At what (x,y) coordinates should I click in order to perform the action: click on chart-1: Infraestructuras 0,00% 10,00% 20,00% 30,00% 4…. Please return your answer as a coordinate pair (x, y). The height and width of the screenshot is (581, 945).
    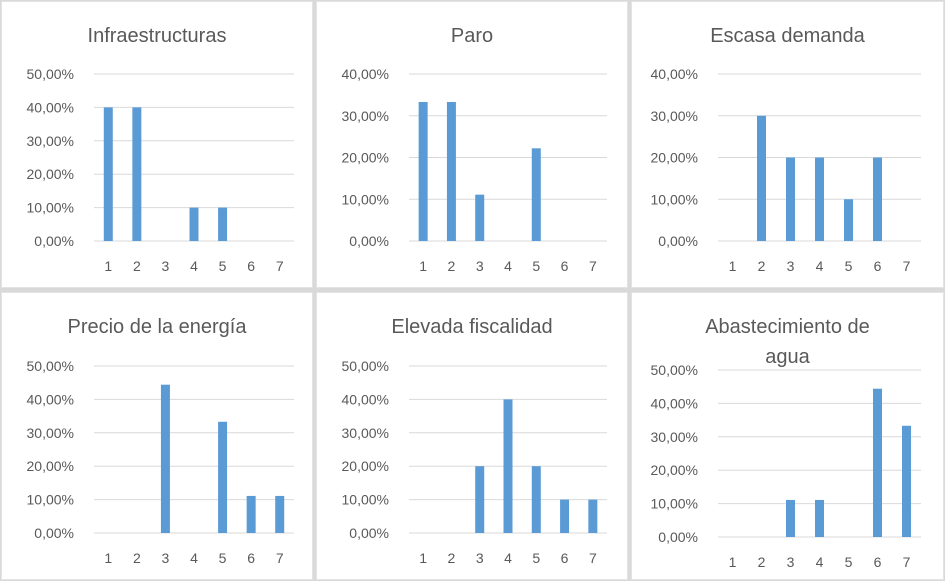
    Looking at the image, I should click on (160, 149).